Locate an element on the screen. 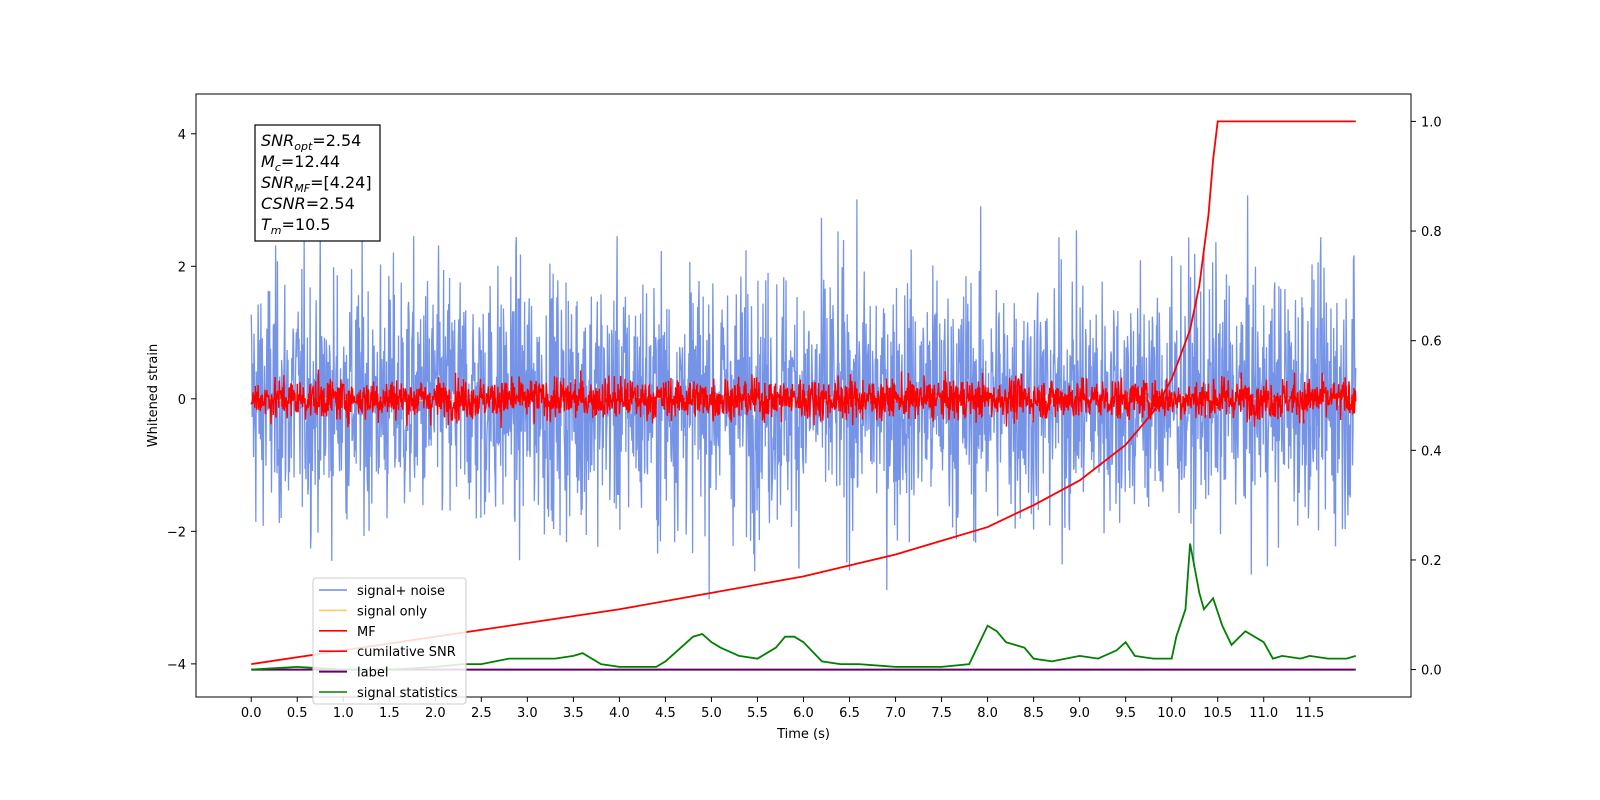 The image size is (1600, 800). y-tick-label: −2 is located at coordinates (176, 532).